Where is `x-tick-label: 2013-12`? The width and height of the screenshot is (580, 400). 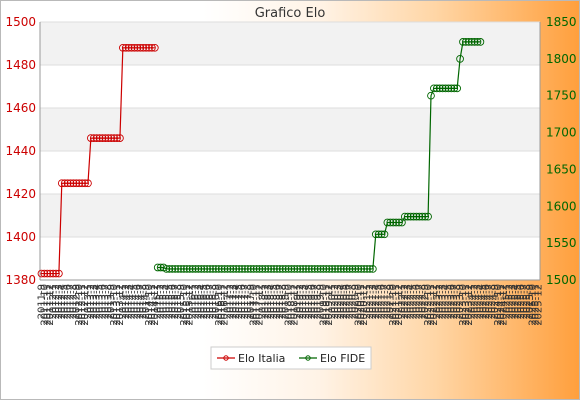 x-tick-label: 2013-12 is located at coordinates (120, 305).